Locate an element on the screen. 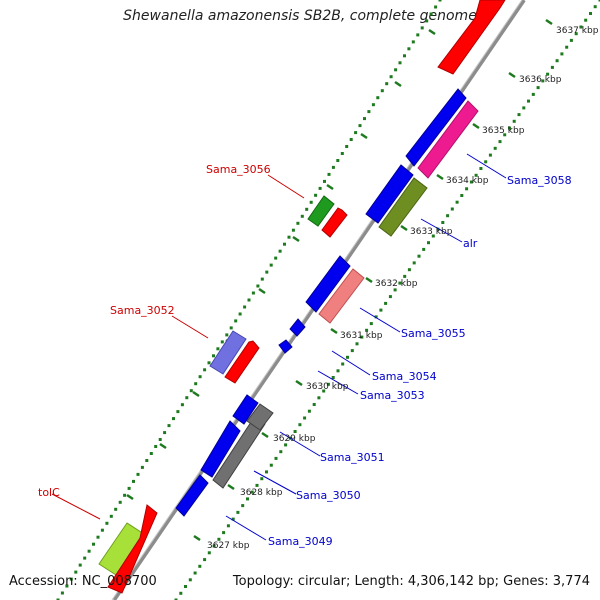 Image resolution: width=600 pixels, height=600 pixels. gene-alr is located at coordinates (403, 207).